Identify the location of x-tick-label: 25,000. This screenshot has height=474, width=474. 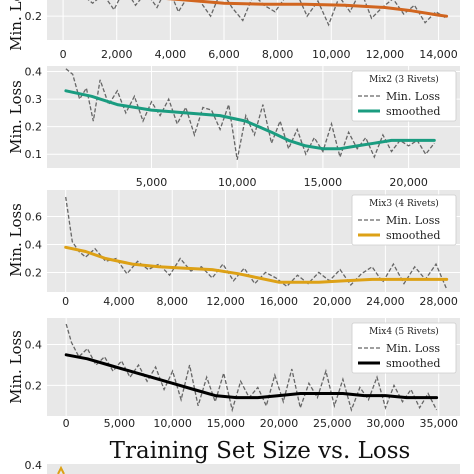
(332, 423).